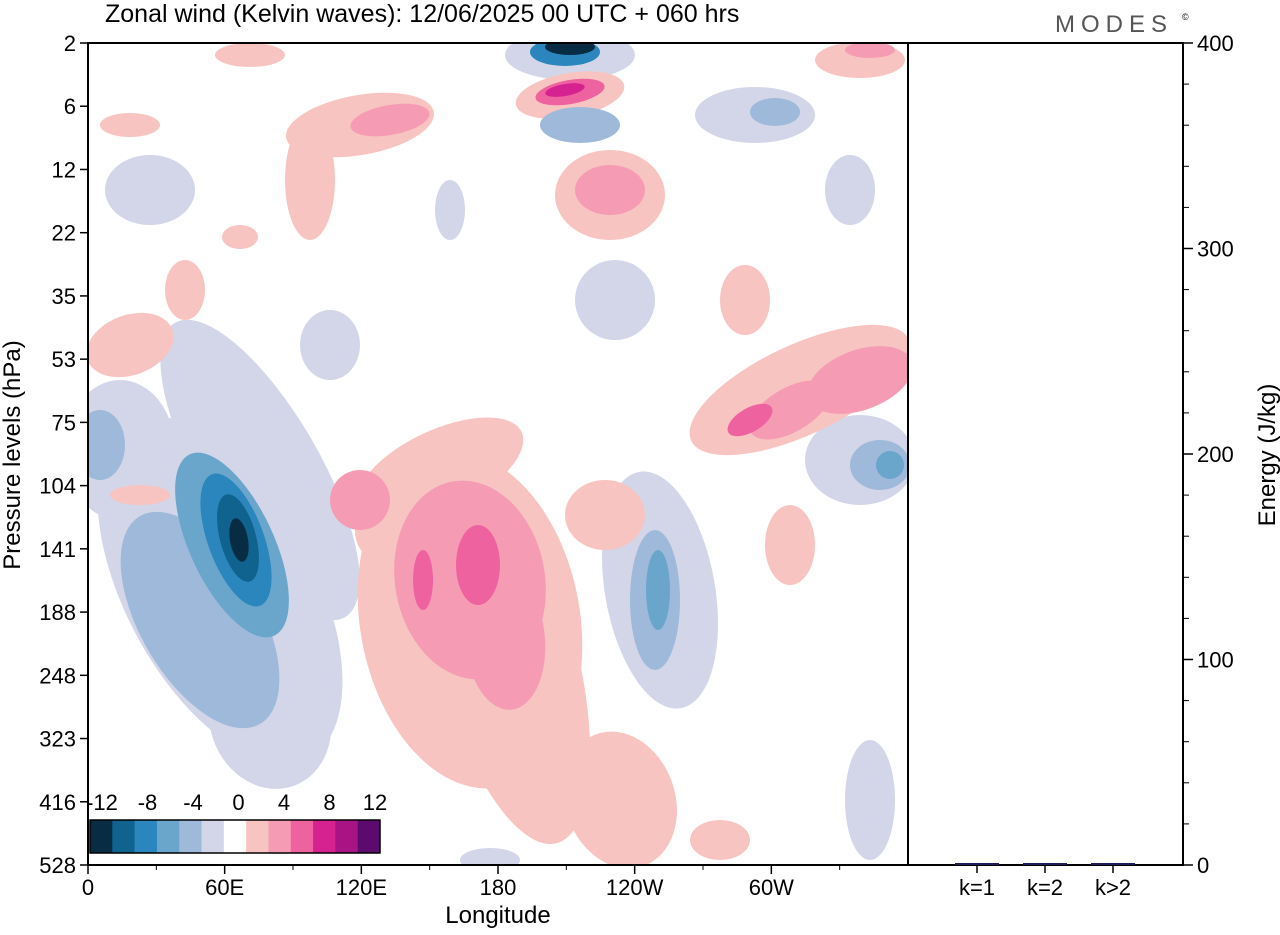 This screenshot has width=1280, height=935. I want to click on x-tick-label: 120E, so click(361, 887).